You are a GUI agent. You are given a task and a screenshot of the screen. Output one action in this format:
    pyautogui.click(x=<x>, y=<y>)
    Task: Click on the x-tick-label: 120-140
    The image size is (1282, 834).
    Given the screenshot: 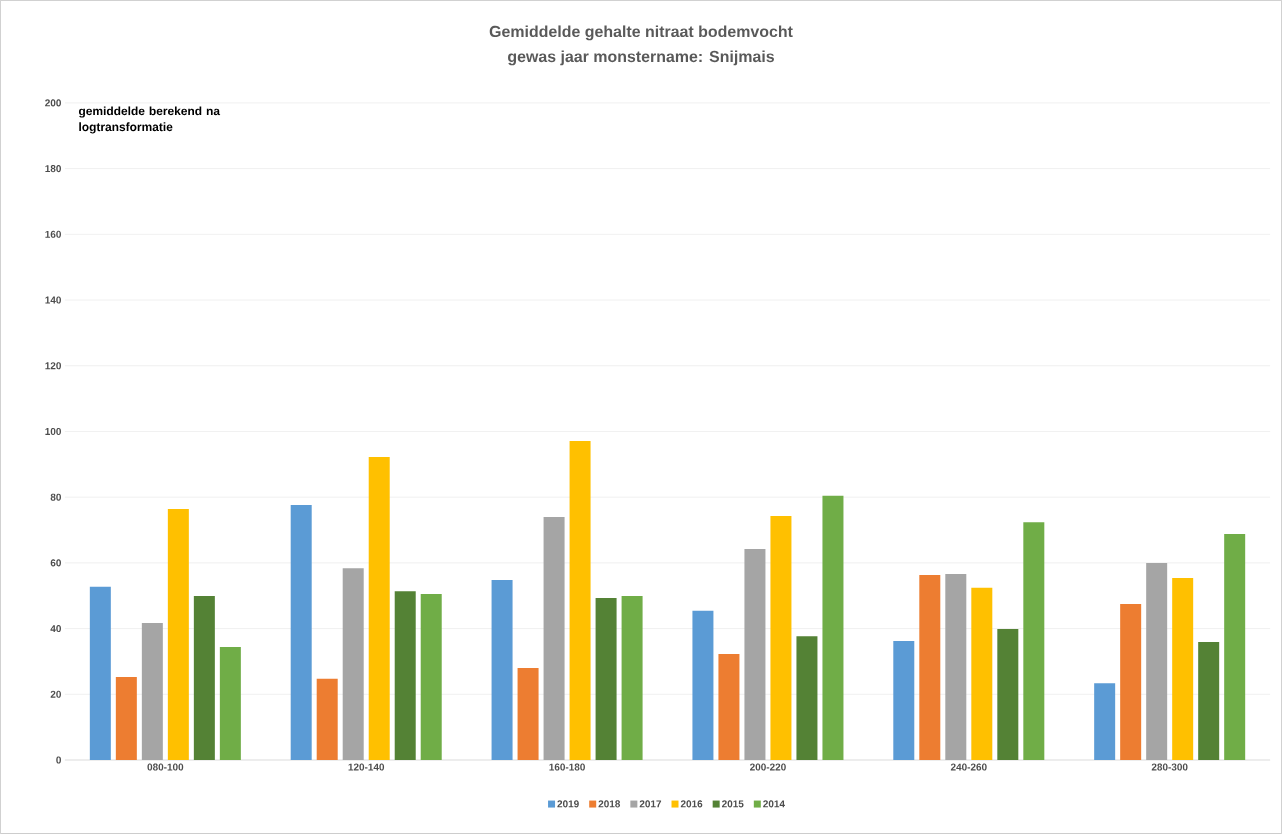 What is the action you would take?
    pyautogui.click(x=366, y=767)
    